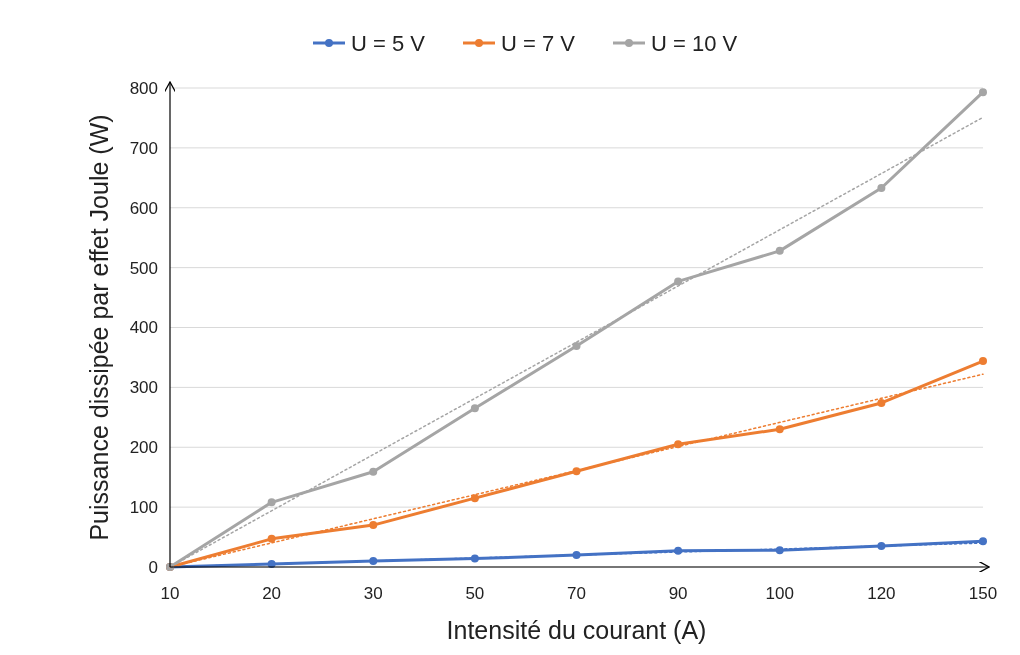  What do you see at coordinates (475, 593) in the screenshot?
I see `x-tick-label: 50` at bounding box center [475, 593].